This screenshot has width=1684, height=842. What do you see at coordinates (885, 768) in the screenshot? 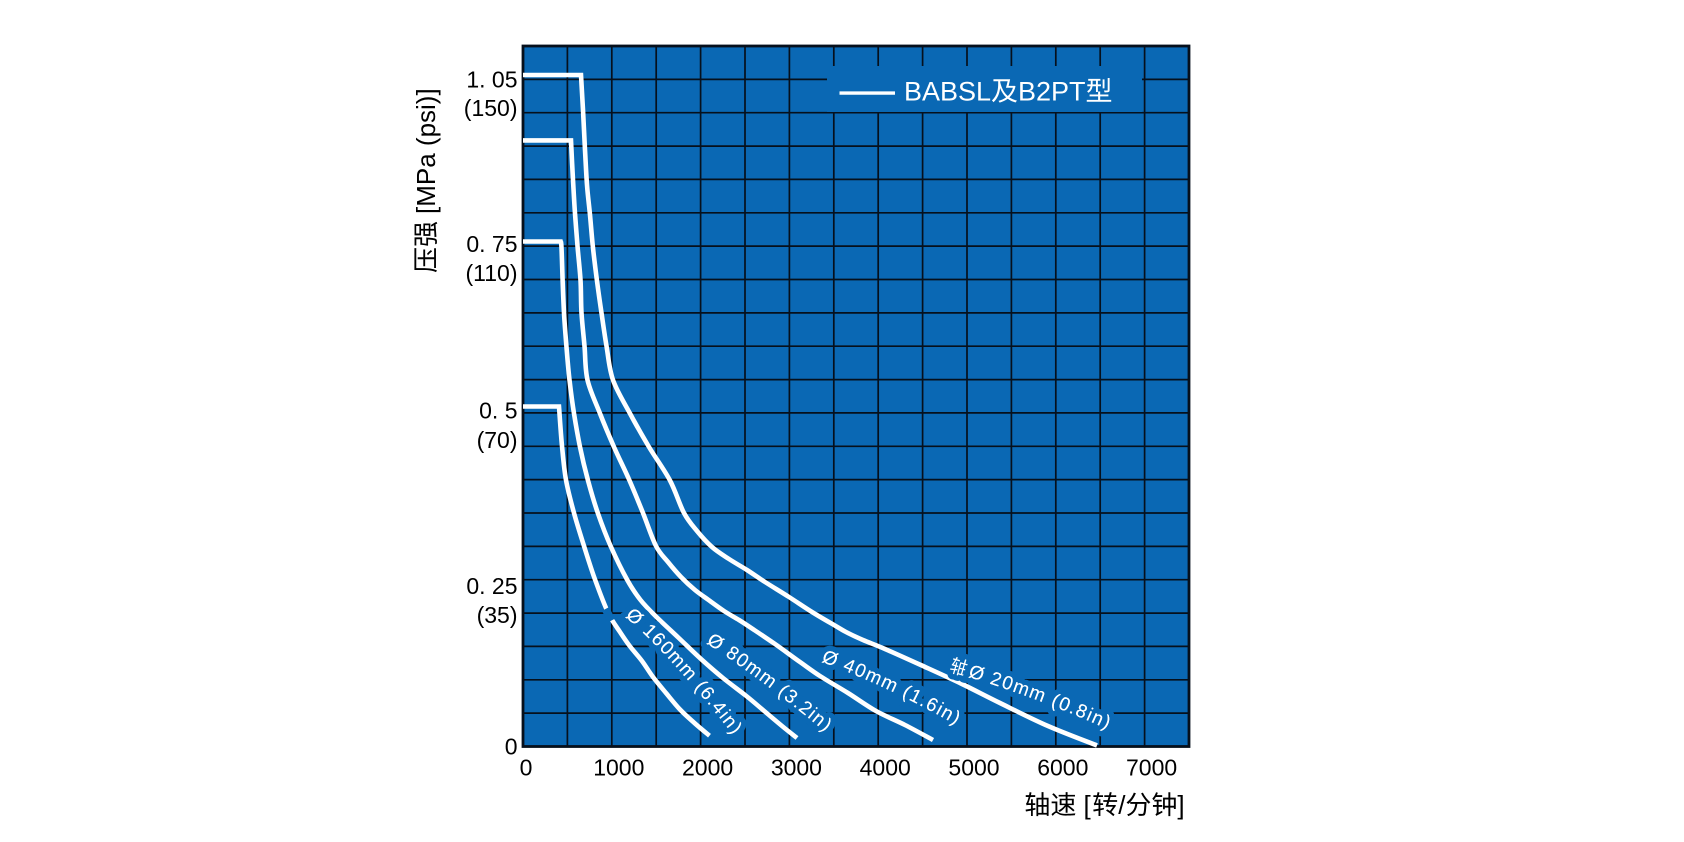
I see `svg-text: 4000` at bounding box center [885, 768].